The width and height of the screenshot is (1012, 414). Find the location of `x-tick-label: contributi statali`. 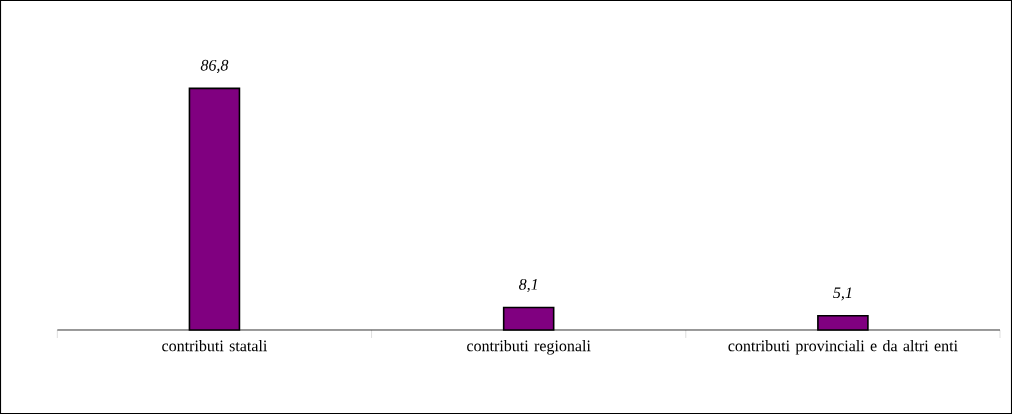

x-tick-label: contributi statali is located at coordinates (215, 346).